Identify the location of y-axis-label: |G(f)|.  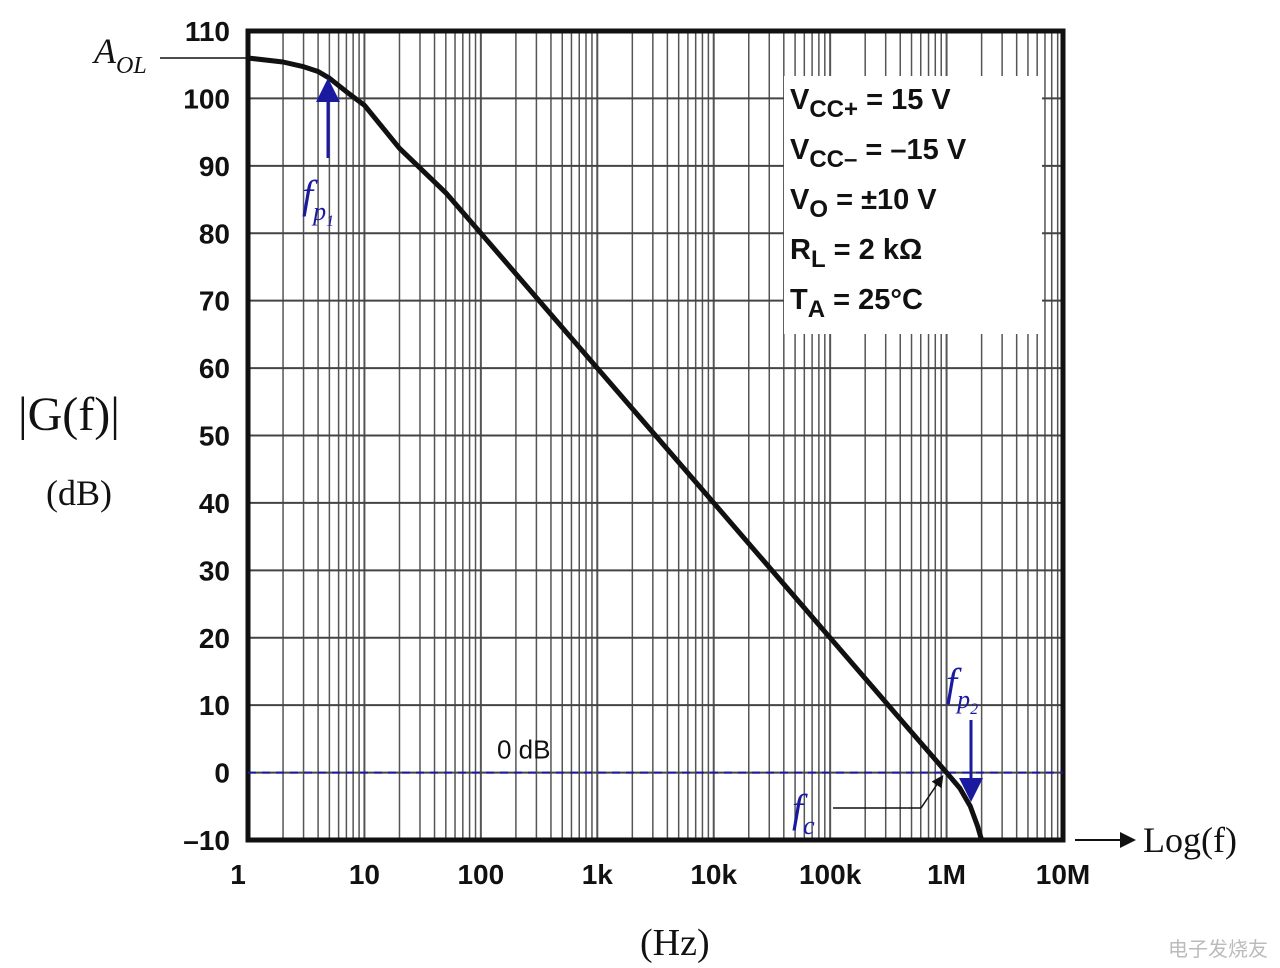
(69, 414).